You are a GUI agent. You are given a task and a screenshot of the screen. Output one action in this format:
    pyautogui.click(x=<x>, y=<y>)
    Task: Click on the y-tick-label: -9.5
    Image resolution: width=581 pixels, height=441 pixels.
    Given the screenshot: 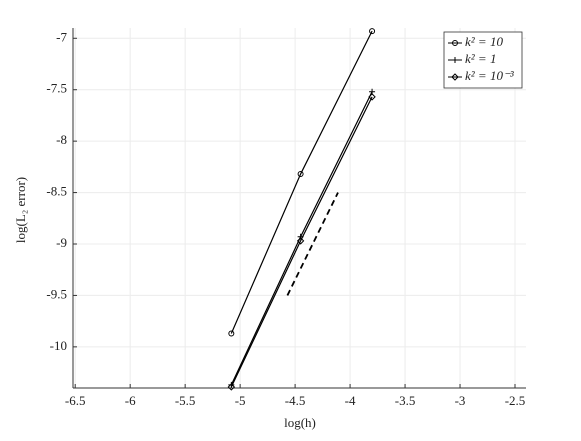 What is the action you would take?
    pyautogui.click(x=56, y=293)
    